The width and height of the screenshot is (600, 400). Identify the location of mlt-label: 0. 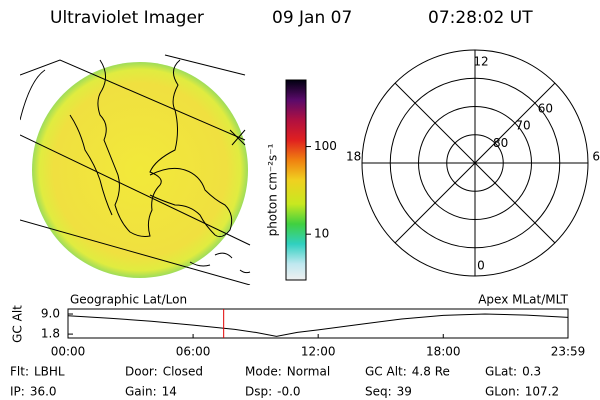
(481, 266).